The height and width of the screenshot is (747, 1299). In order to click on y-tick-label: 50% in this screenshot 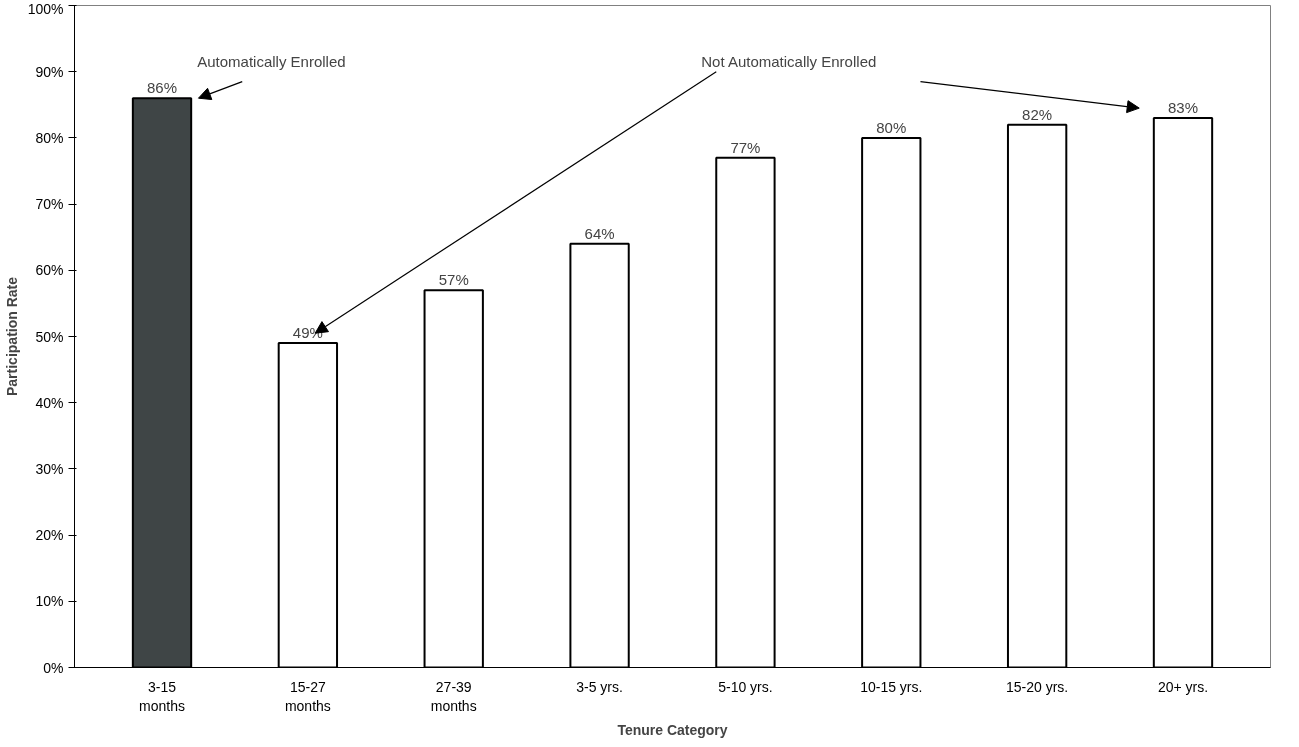, I will do `click(49, 336)`.